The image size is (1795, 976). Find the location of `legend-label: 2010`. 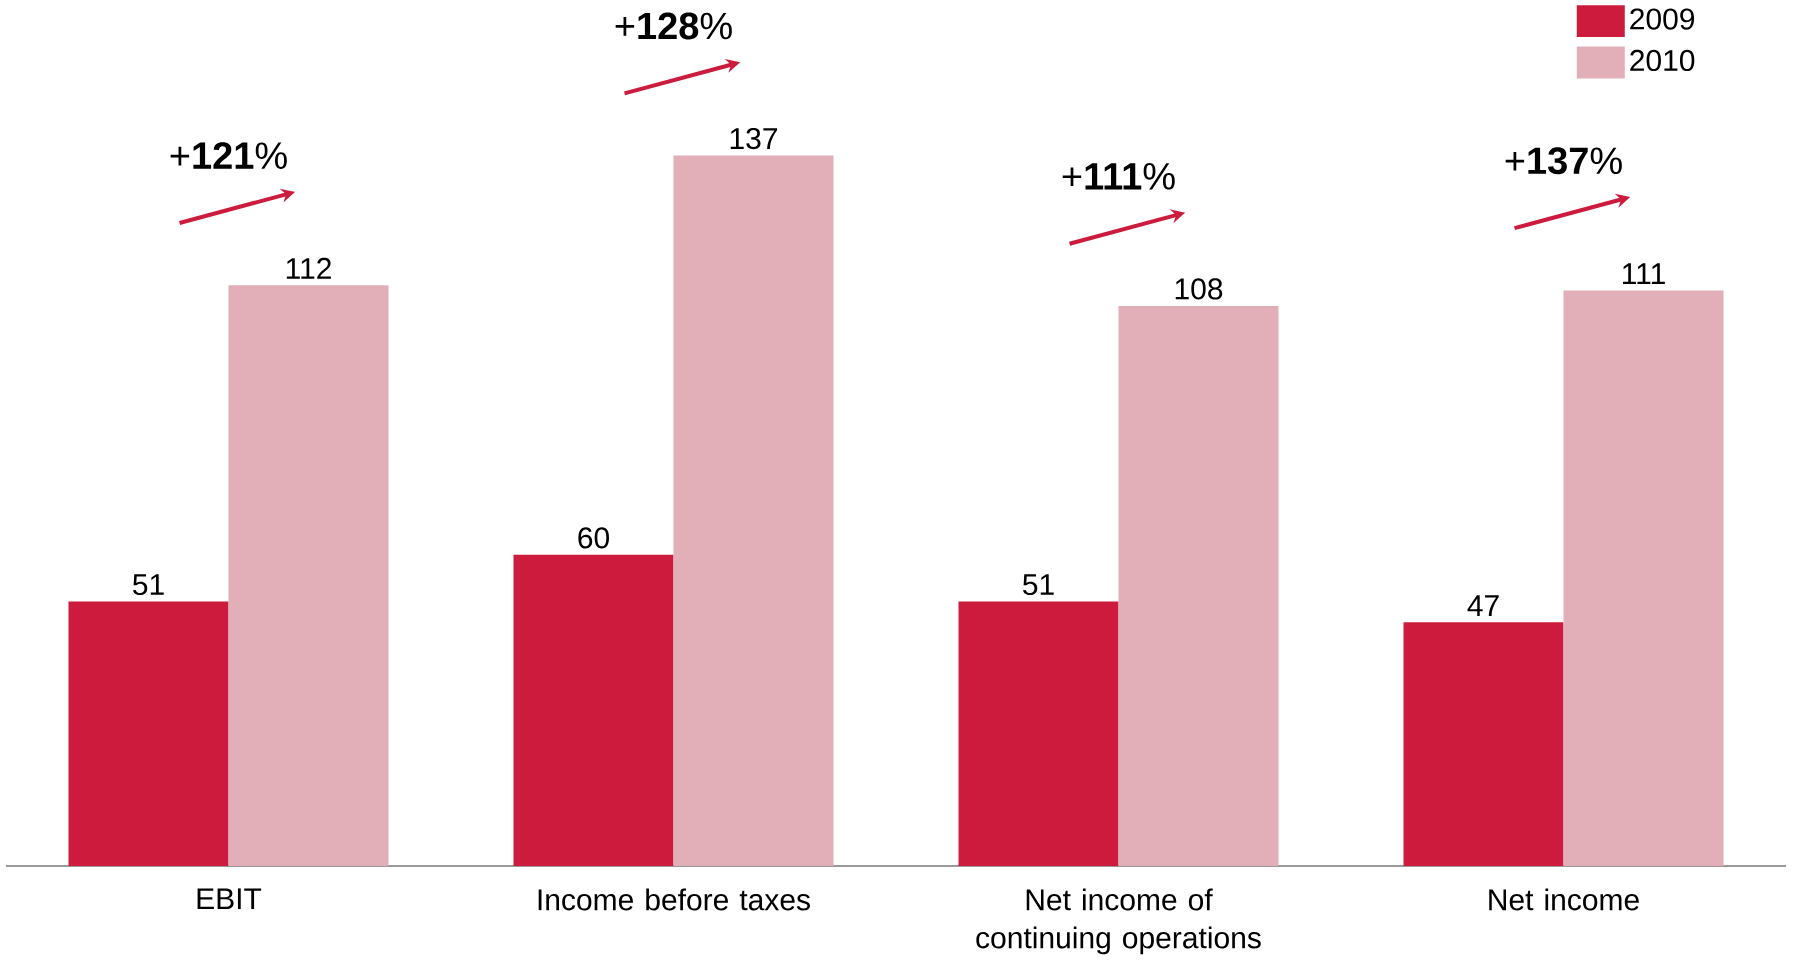

legend-label: 2010 is located at coordinates (1662, 60).